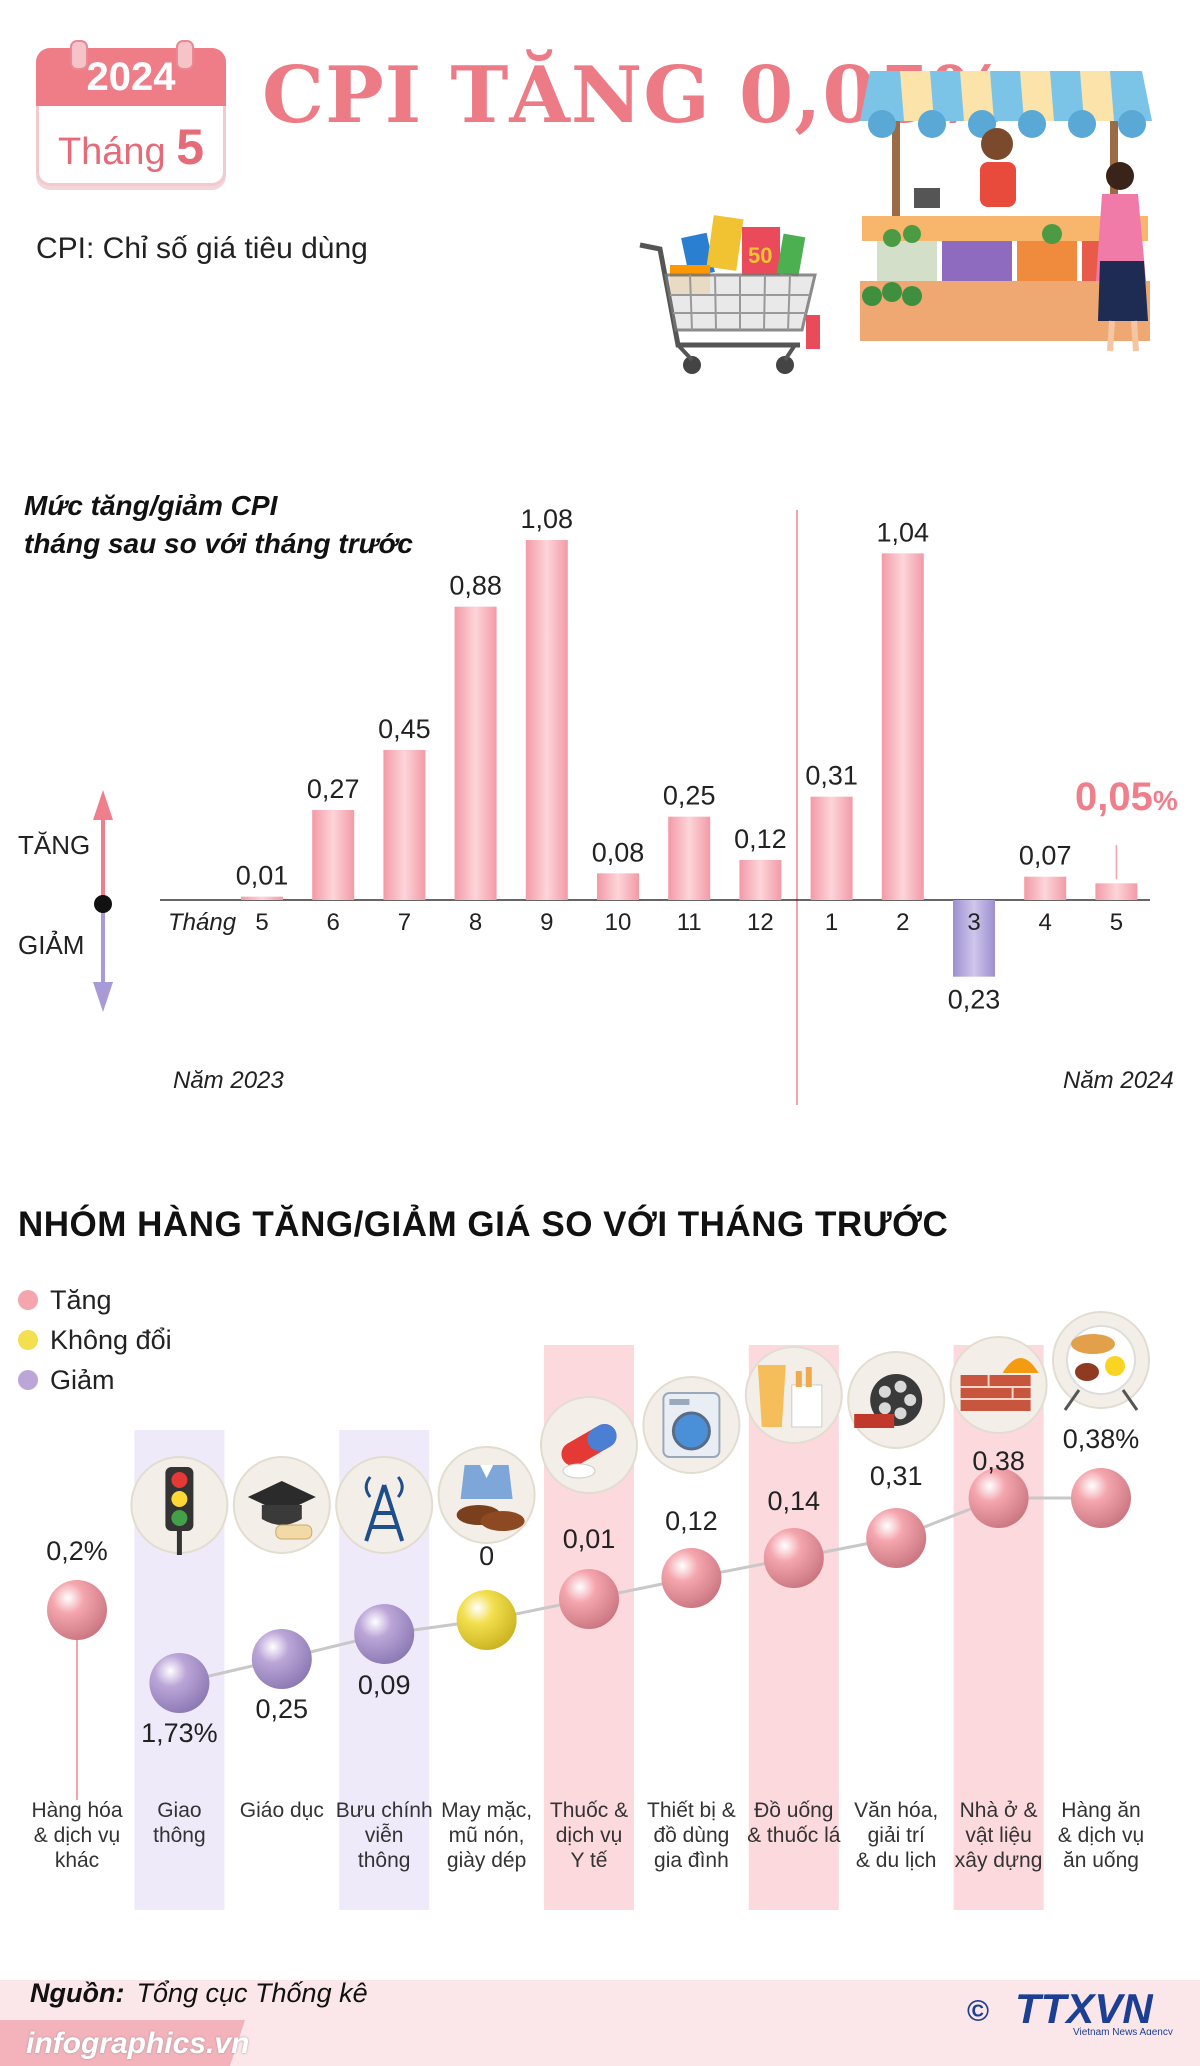 The width and height of the screenshot is (1200, 2066). Describe the element at coordinates (252, 1993) in the screenshot. I see `source-value: Tổng cục Thống kê` at that location.